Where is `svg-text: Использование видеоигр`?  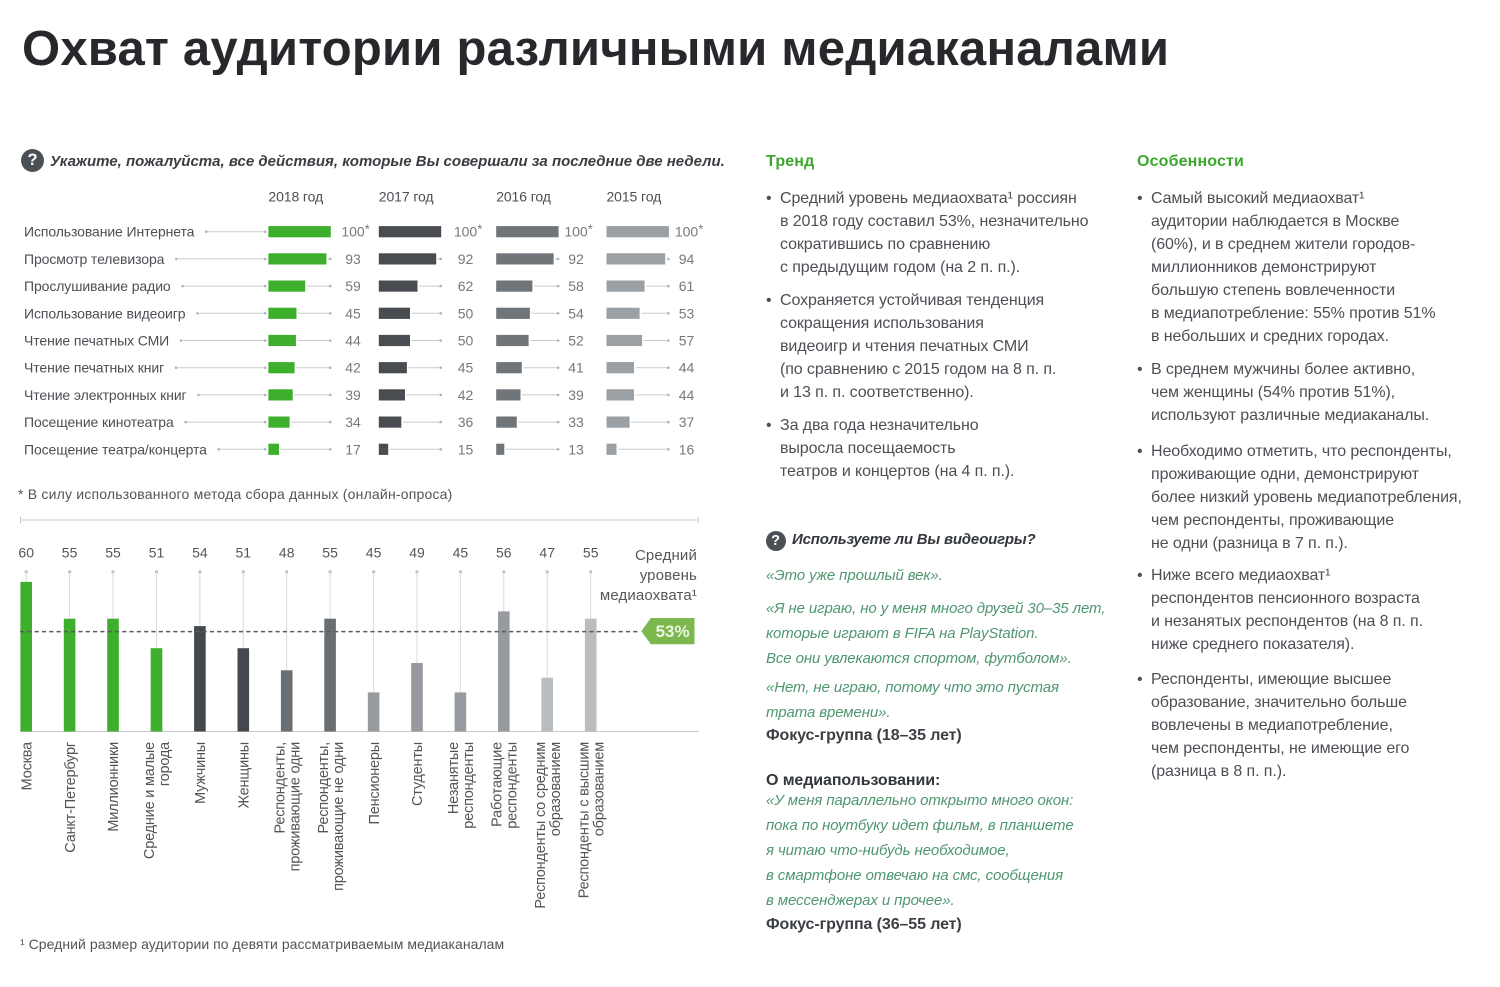 svg-text: Использование видеоигр is located at coordinates (105, 313).